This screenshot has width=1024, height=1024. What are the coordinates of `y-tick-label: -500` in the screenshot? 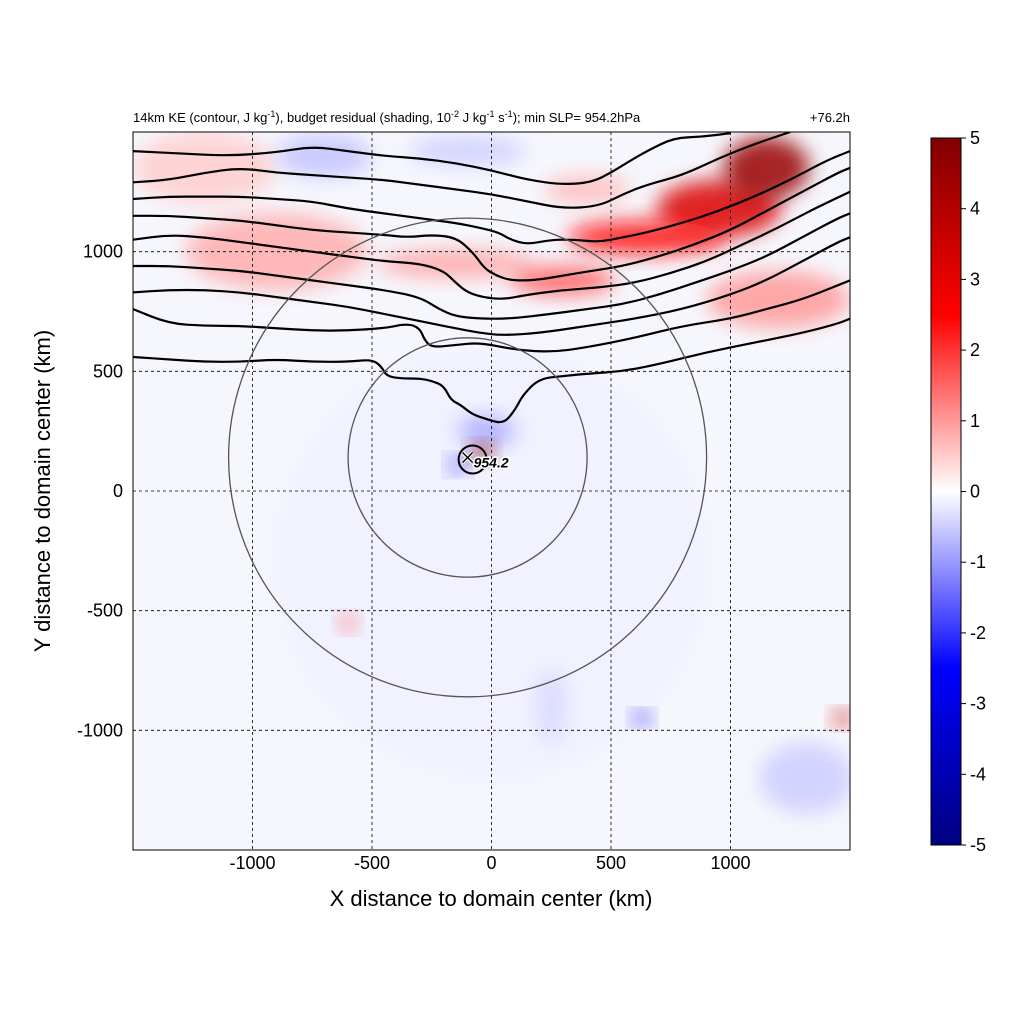 It's located at (105, 611).